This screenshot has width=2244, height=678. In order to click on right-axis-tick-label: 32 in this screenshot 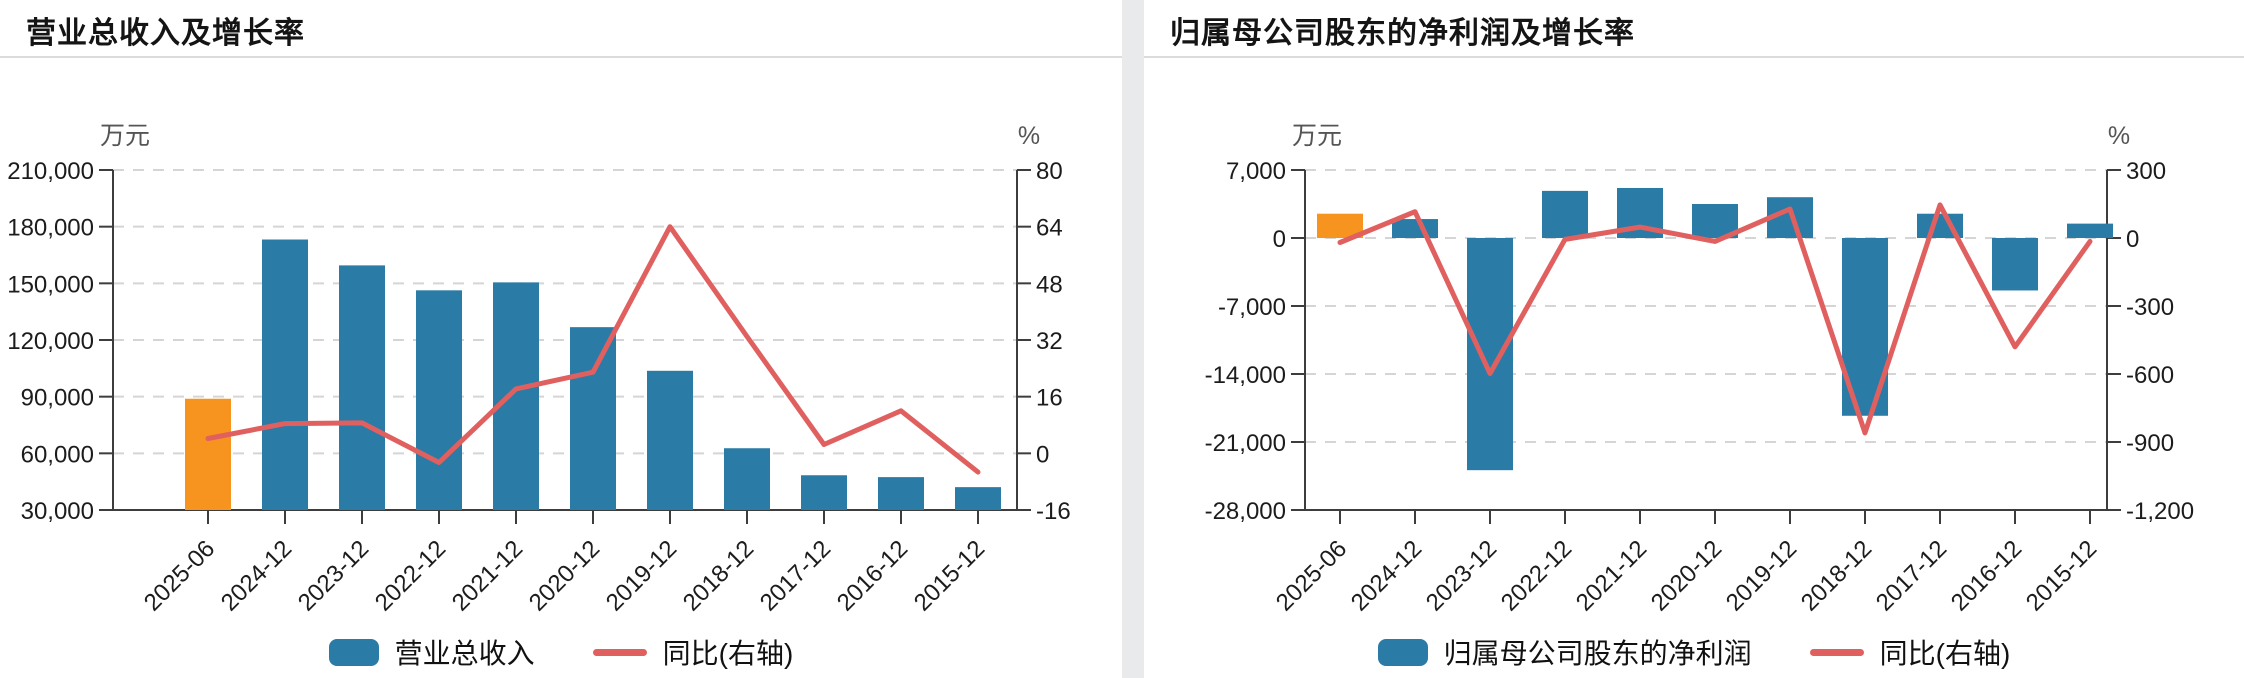, I will do `click(1049, 341)`.